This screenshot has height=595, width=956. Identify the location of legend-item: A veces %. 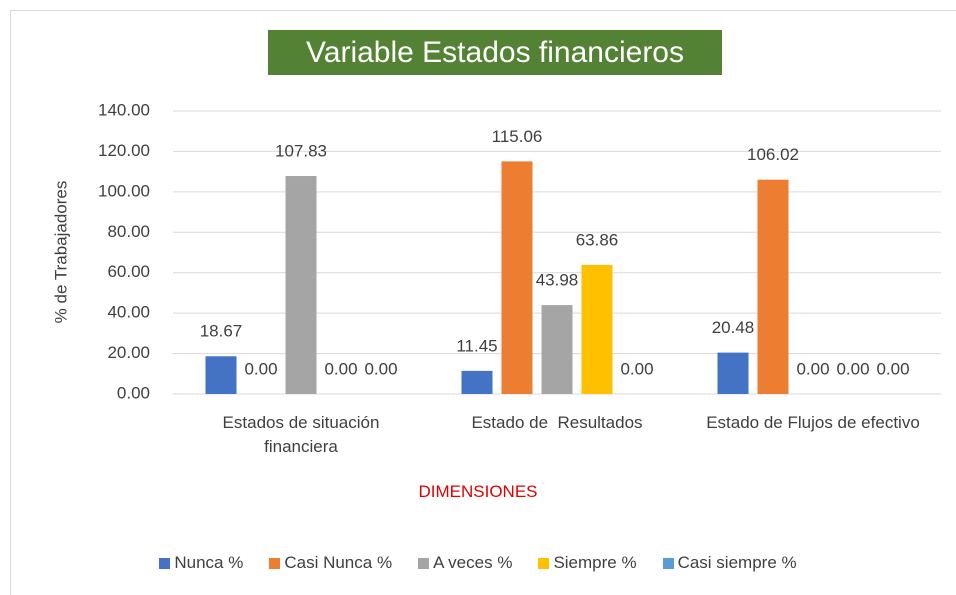
(465, 563).